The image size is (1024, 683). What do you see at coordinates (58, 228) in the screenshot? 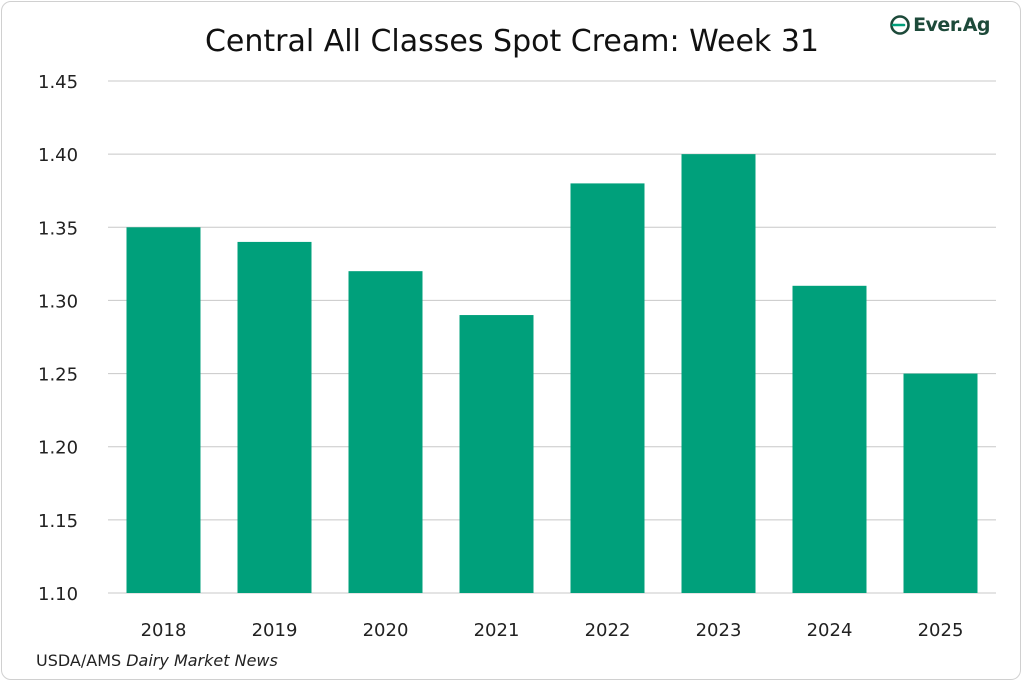
I see `y-tick-label: 1.35` at bounding box center [58, 228].